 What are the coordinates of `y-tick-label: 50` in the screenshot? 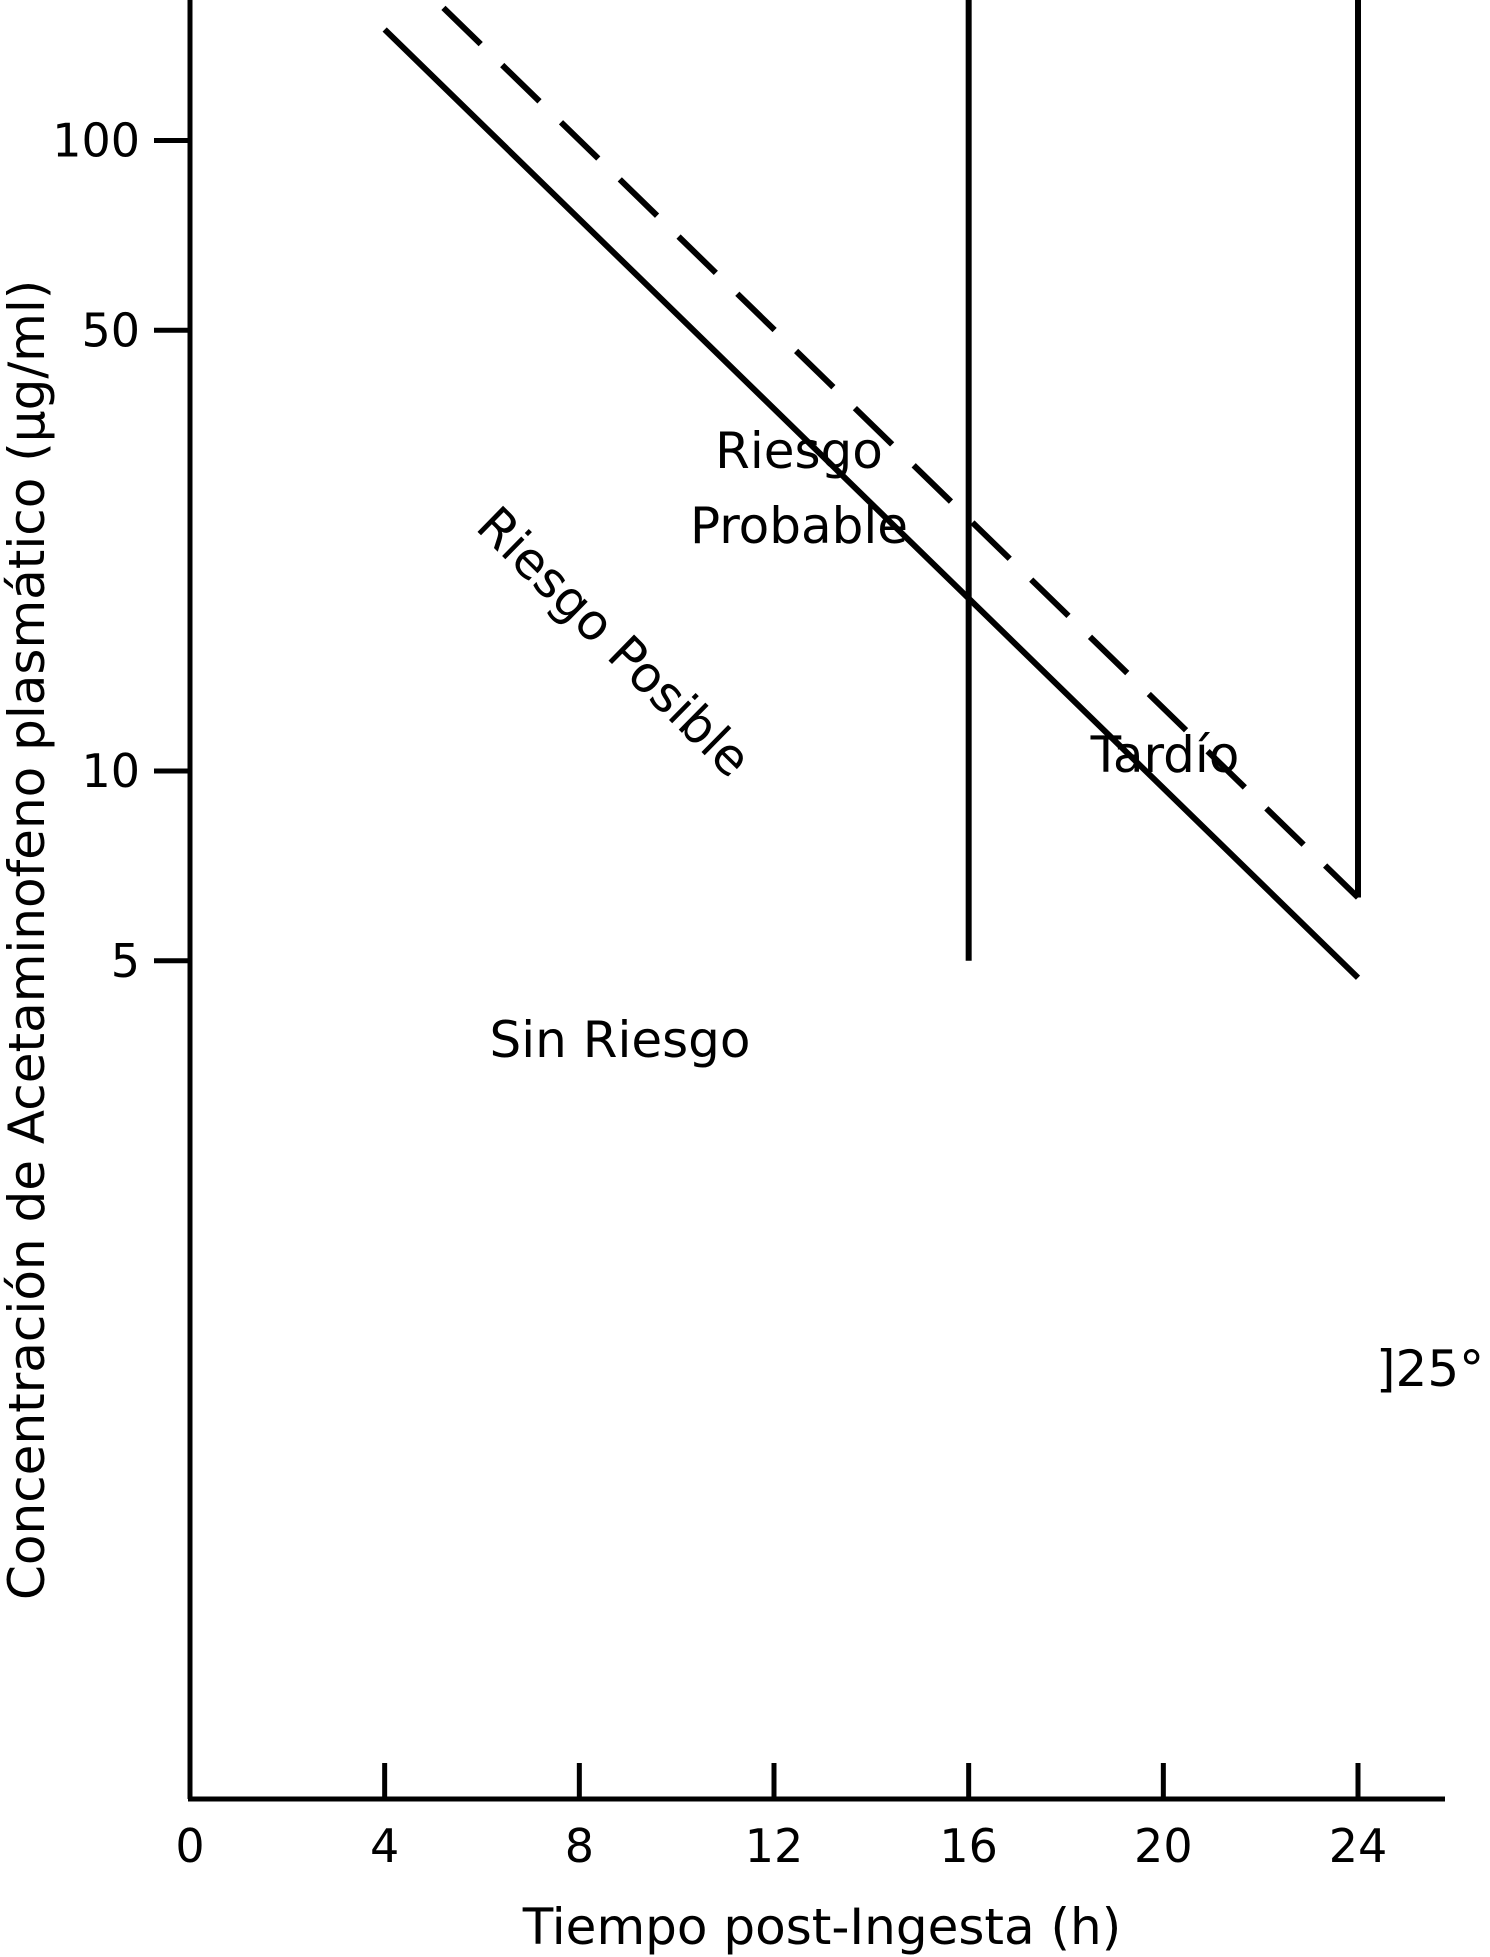 It's located at (110, 330).